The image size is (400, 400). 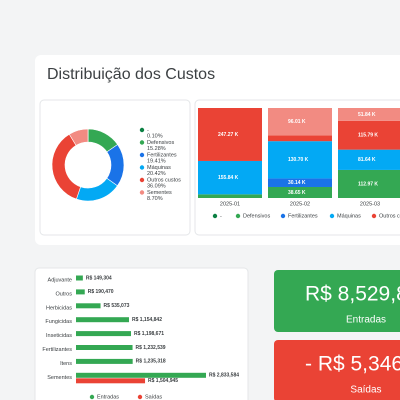 What do you see at coordinates (66, 364) in the screenshot?
I see `y-tick-label: Itens` at bounding box center [66, 364].